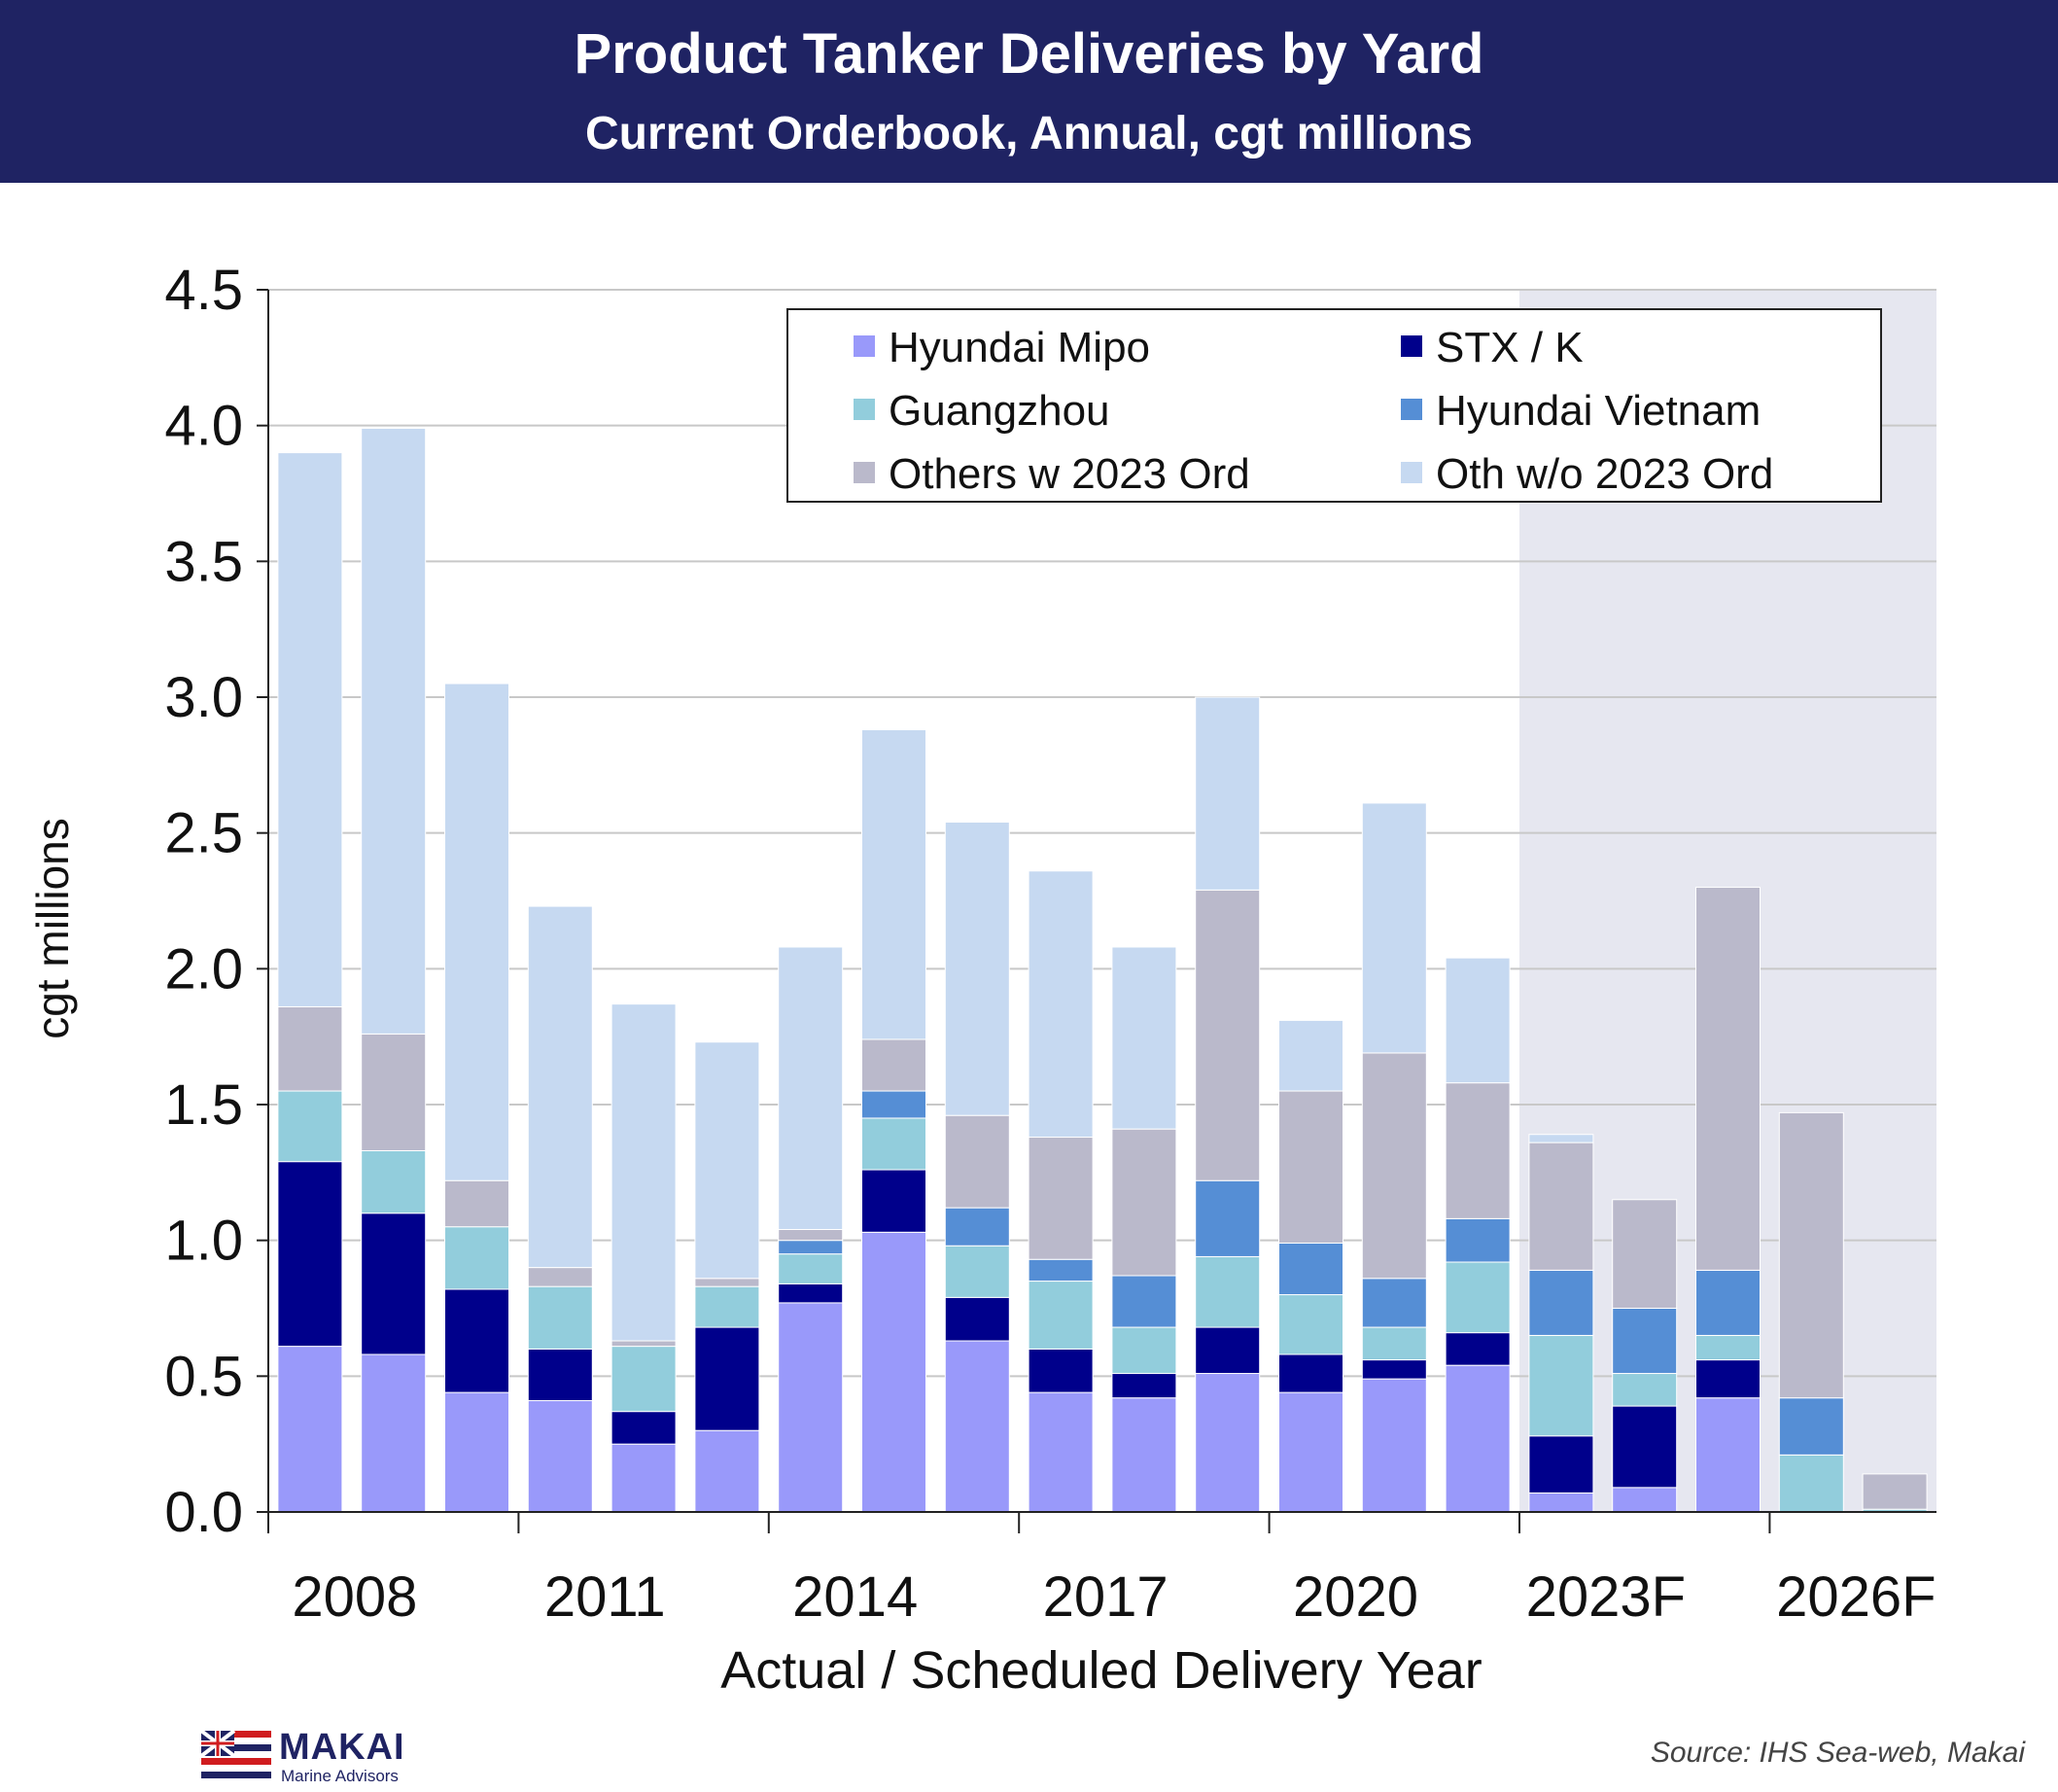  What do you see at coordinates (204, 969) in the screenshot?
I see `y-tick-label: 2.0` at bounding box center [204, 969].